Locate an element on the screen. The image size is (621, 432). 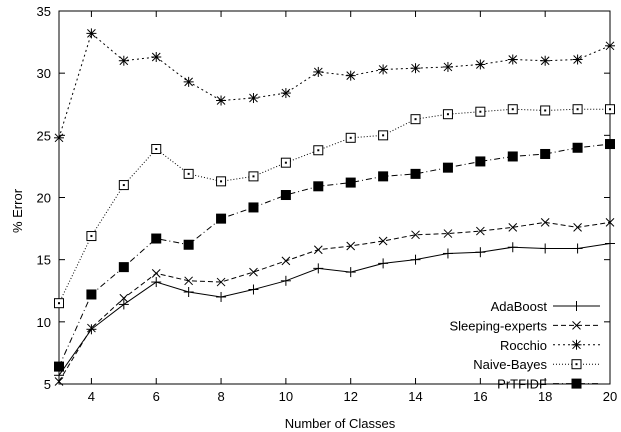
x-tick-label: 16 is located at coordinates (480, 396).